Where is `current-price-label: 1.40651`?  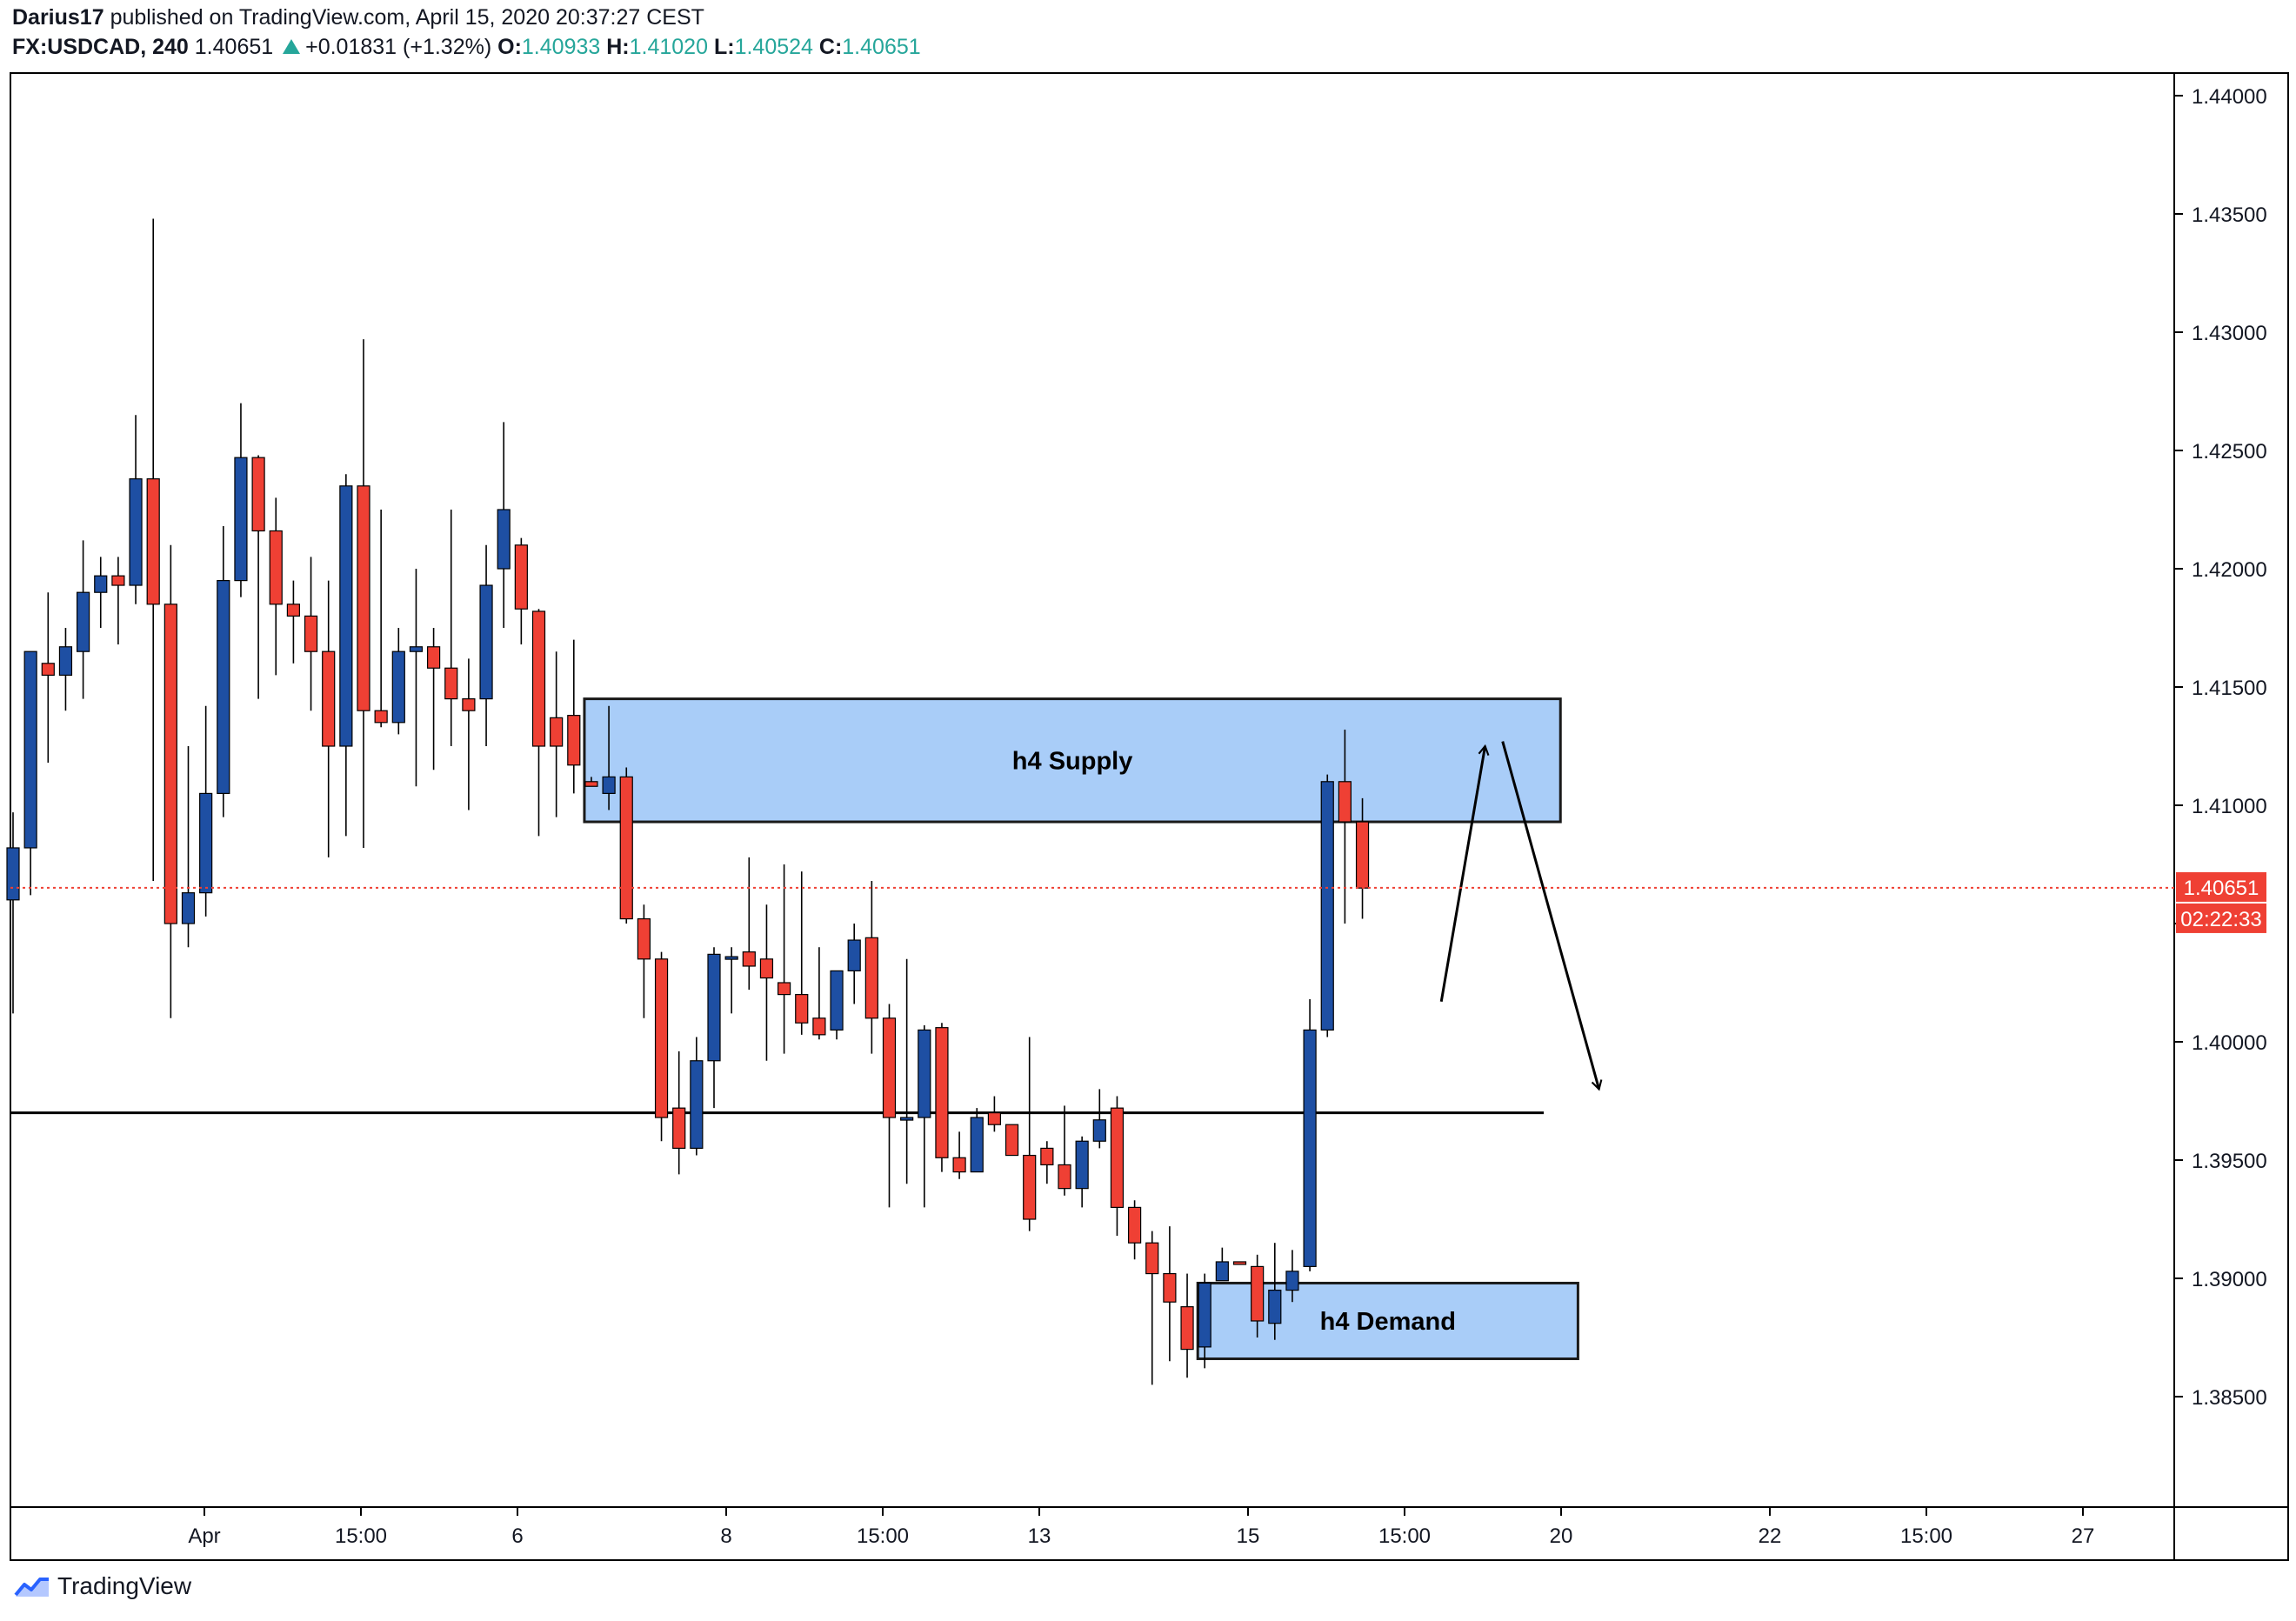 current-price-label: 1.40651 is located at coordinates (2221, 888).